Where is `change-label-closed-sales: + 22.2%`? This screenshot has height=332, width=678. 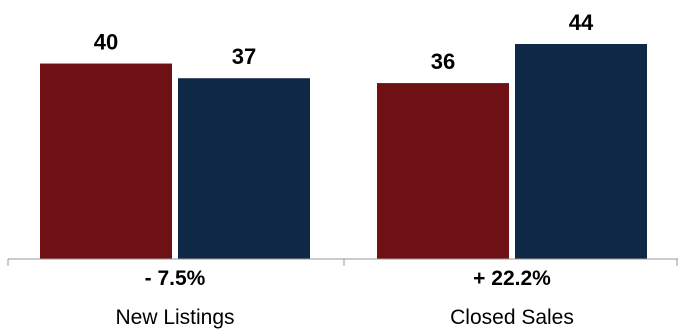 change-label-closed-sales: + 22.2% is located at coordinates (512, 278).